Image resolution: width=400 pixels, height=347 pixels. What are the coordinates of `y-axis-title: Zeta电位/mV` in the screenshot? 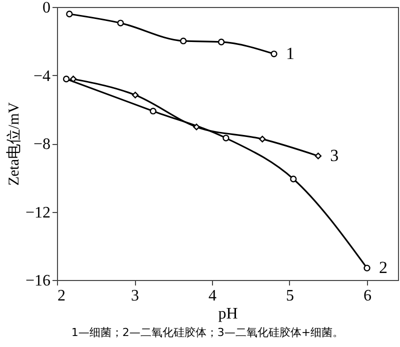 It's located at (13, 144).